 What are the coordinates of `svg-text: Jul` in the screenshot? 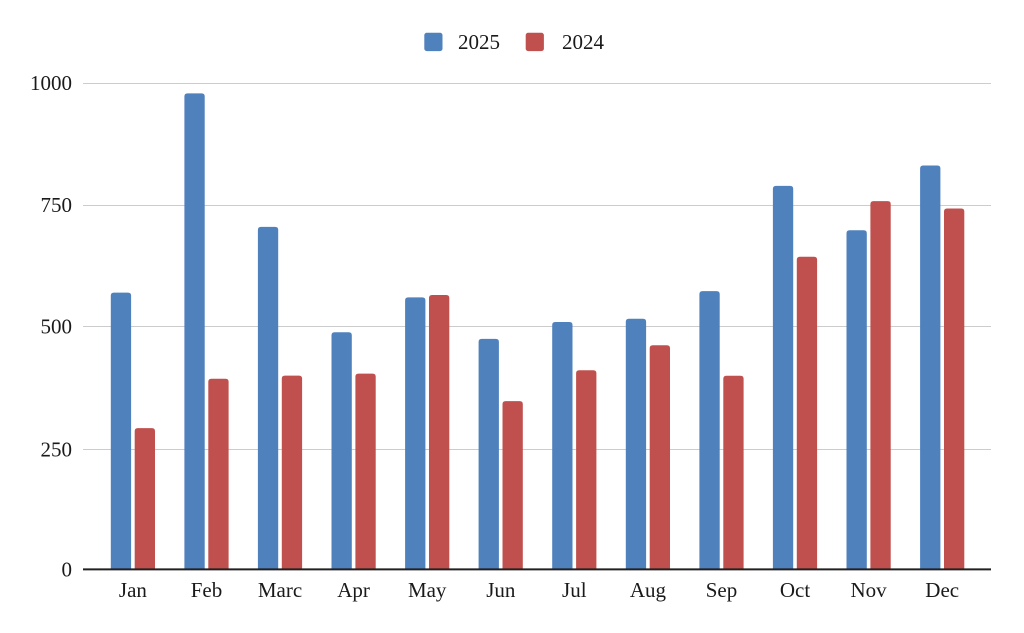 It's located at (574, 590).